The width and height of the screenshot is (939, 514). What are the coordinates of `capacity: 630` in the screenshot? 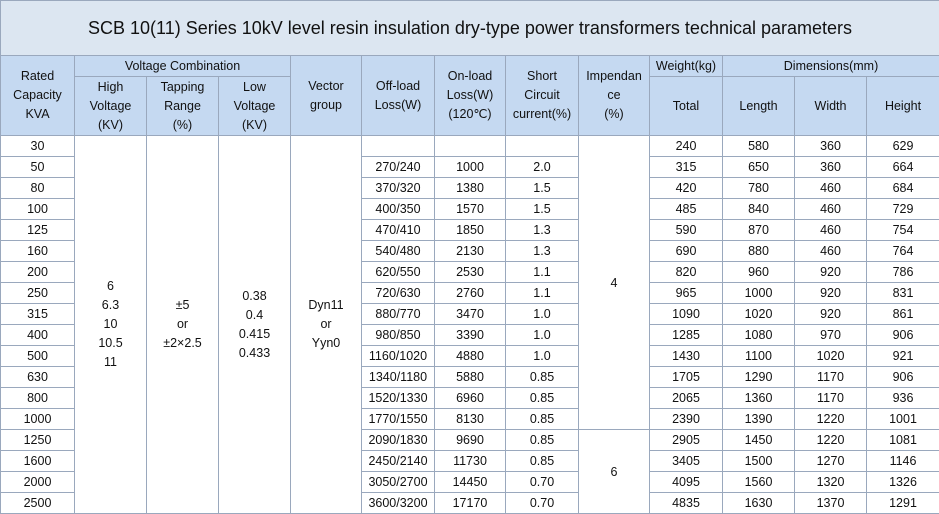 It's located at (38, 377).